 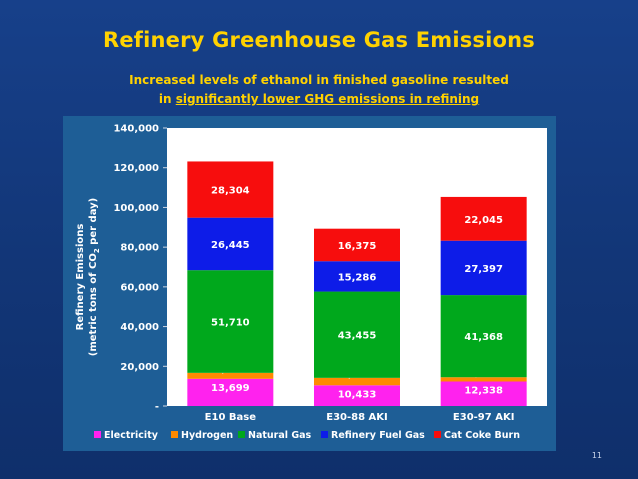 What do you see at coordinates (97, 250) in the screenshot?
I see `y-axis-label-subscript: 2` at bounding box center [97, 250].